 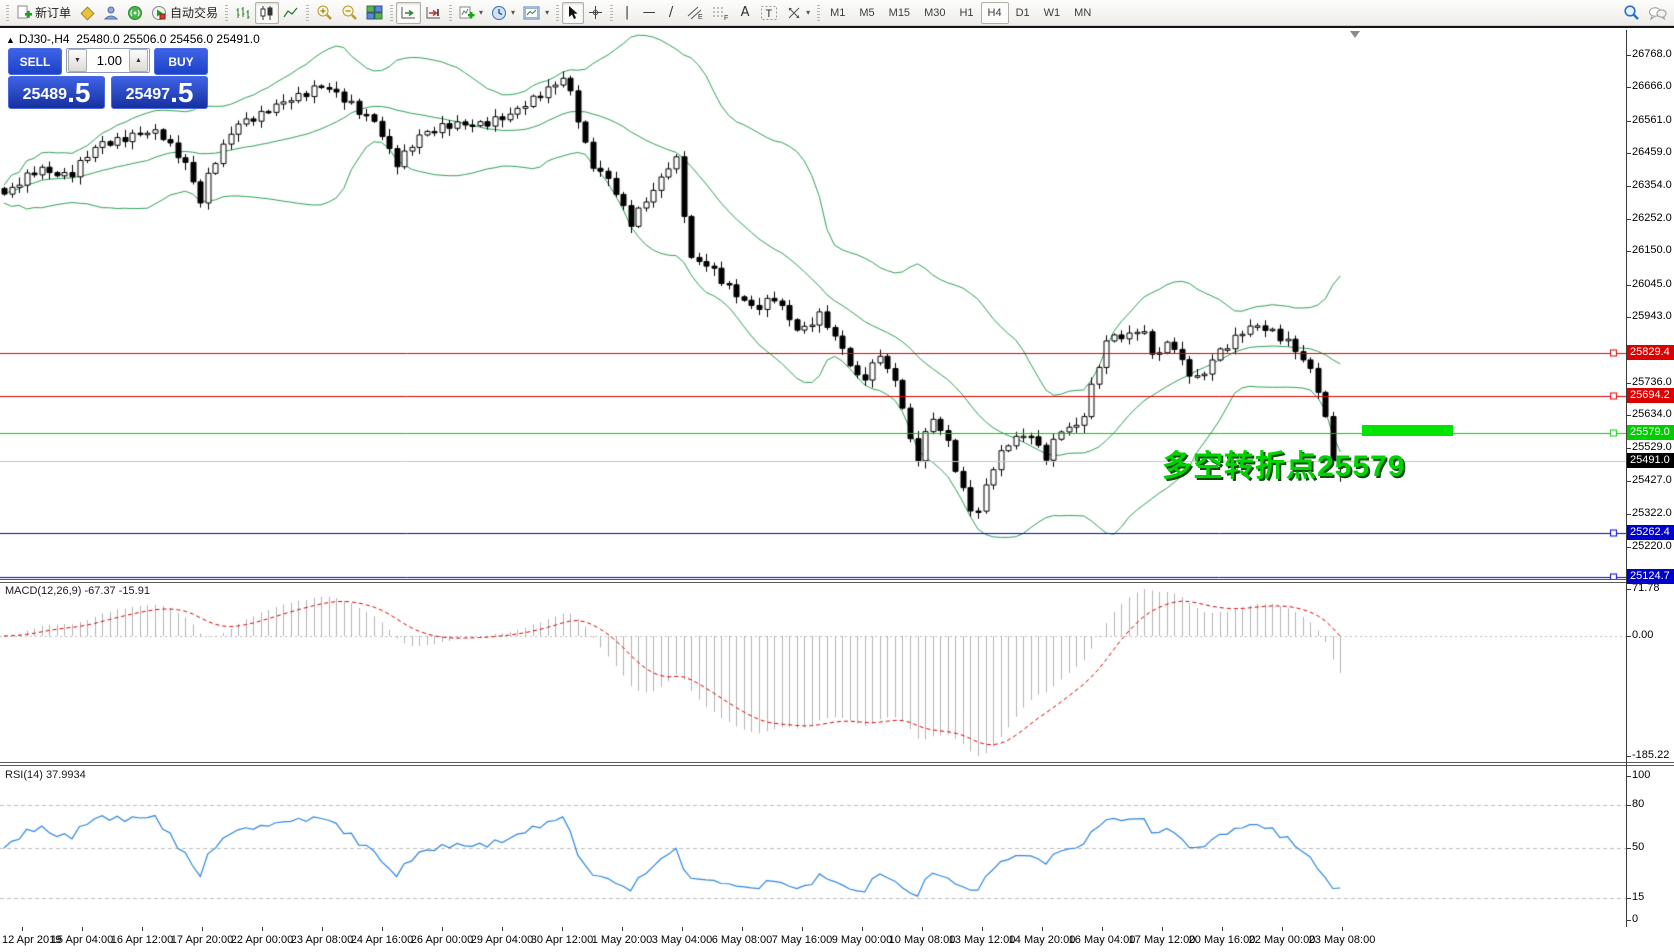 I want to click on zoom-out-button, so click(x=349, y=13).